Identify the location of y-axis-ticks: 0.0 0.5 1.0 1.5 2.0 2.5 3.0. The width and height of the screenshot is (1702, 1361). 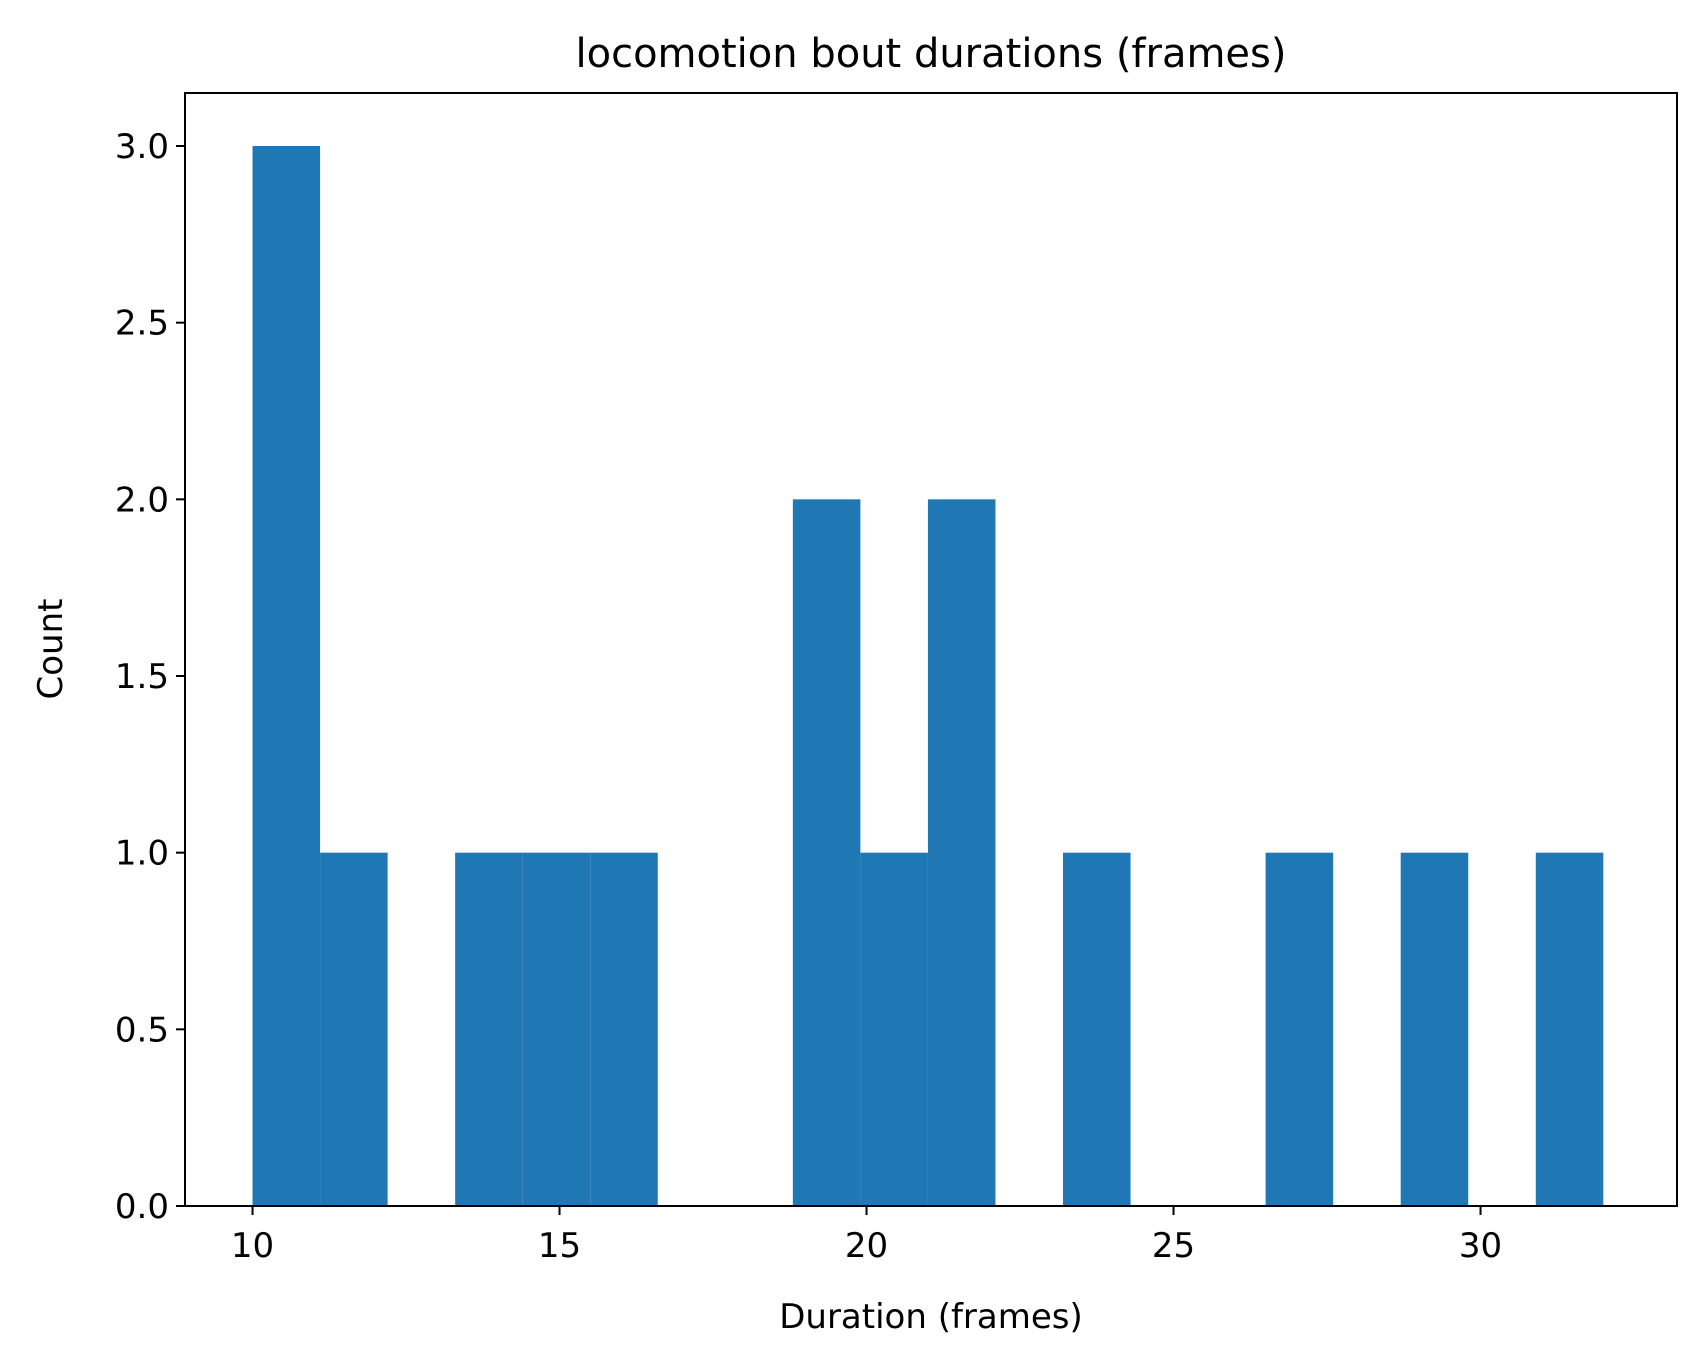
(150, 677).